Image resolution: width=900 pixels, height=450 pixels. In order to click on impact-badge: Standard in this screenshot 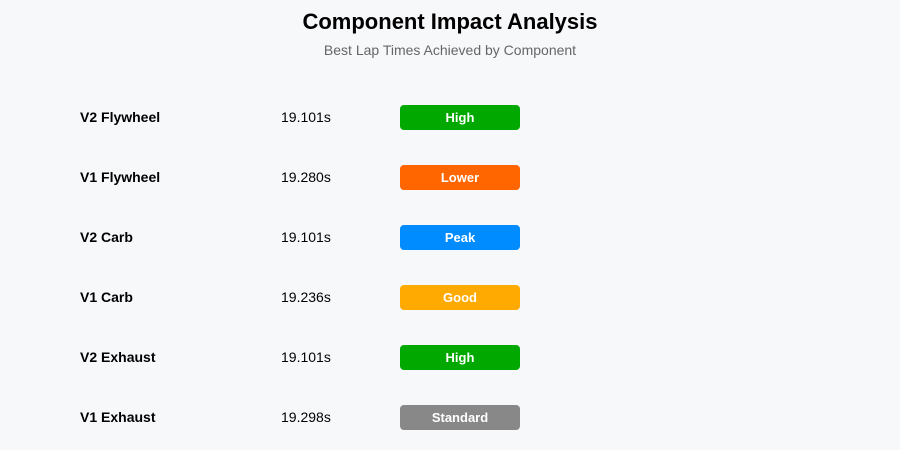, I will do `click(460, 417)`.